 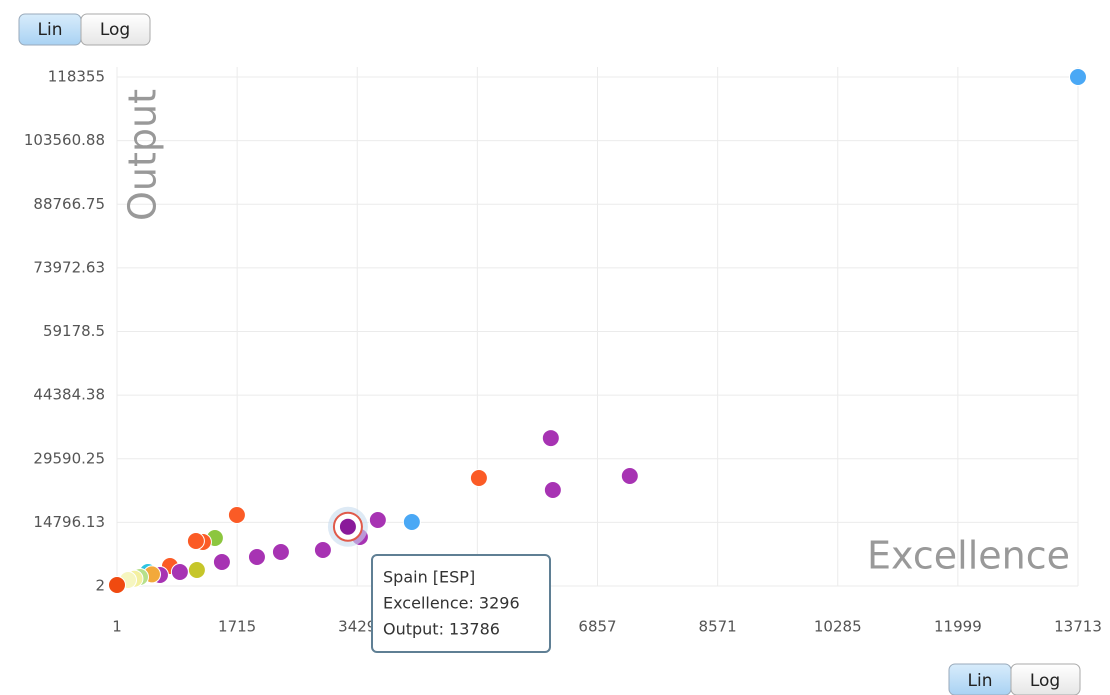 I want to click on x-tick-label: 1, so click(x=117, y=627).